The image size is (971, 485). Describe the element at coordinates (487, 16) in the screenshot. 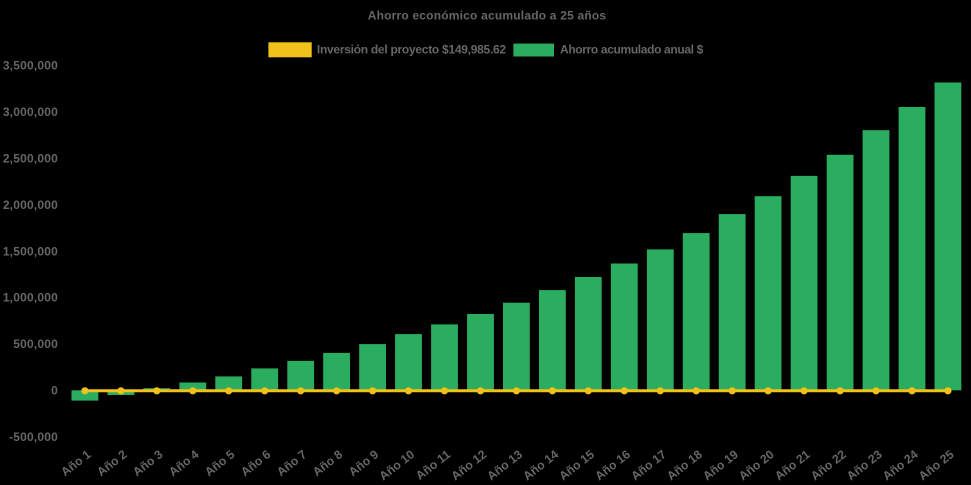

I see `svg-text:Ahorro económico acumulado a 2: Ahorro económico acumulado a 25 años` at that location.